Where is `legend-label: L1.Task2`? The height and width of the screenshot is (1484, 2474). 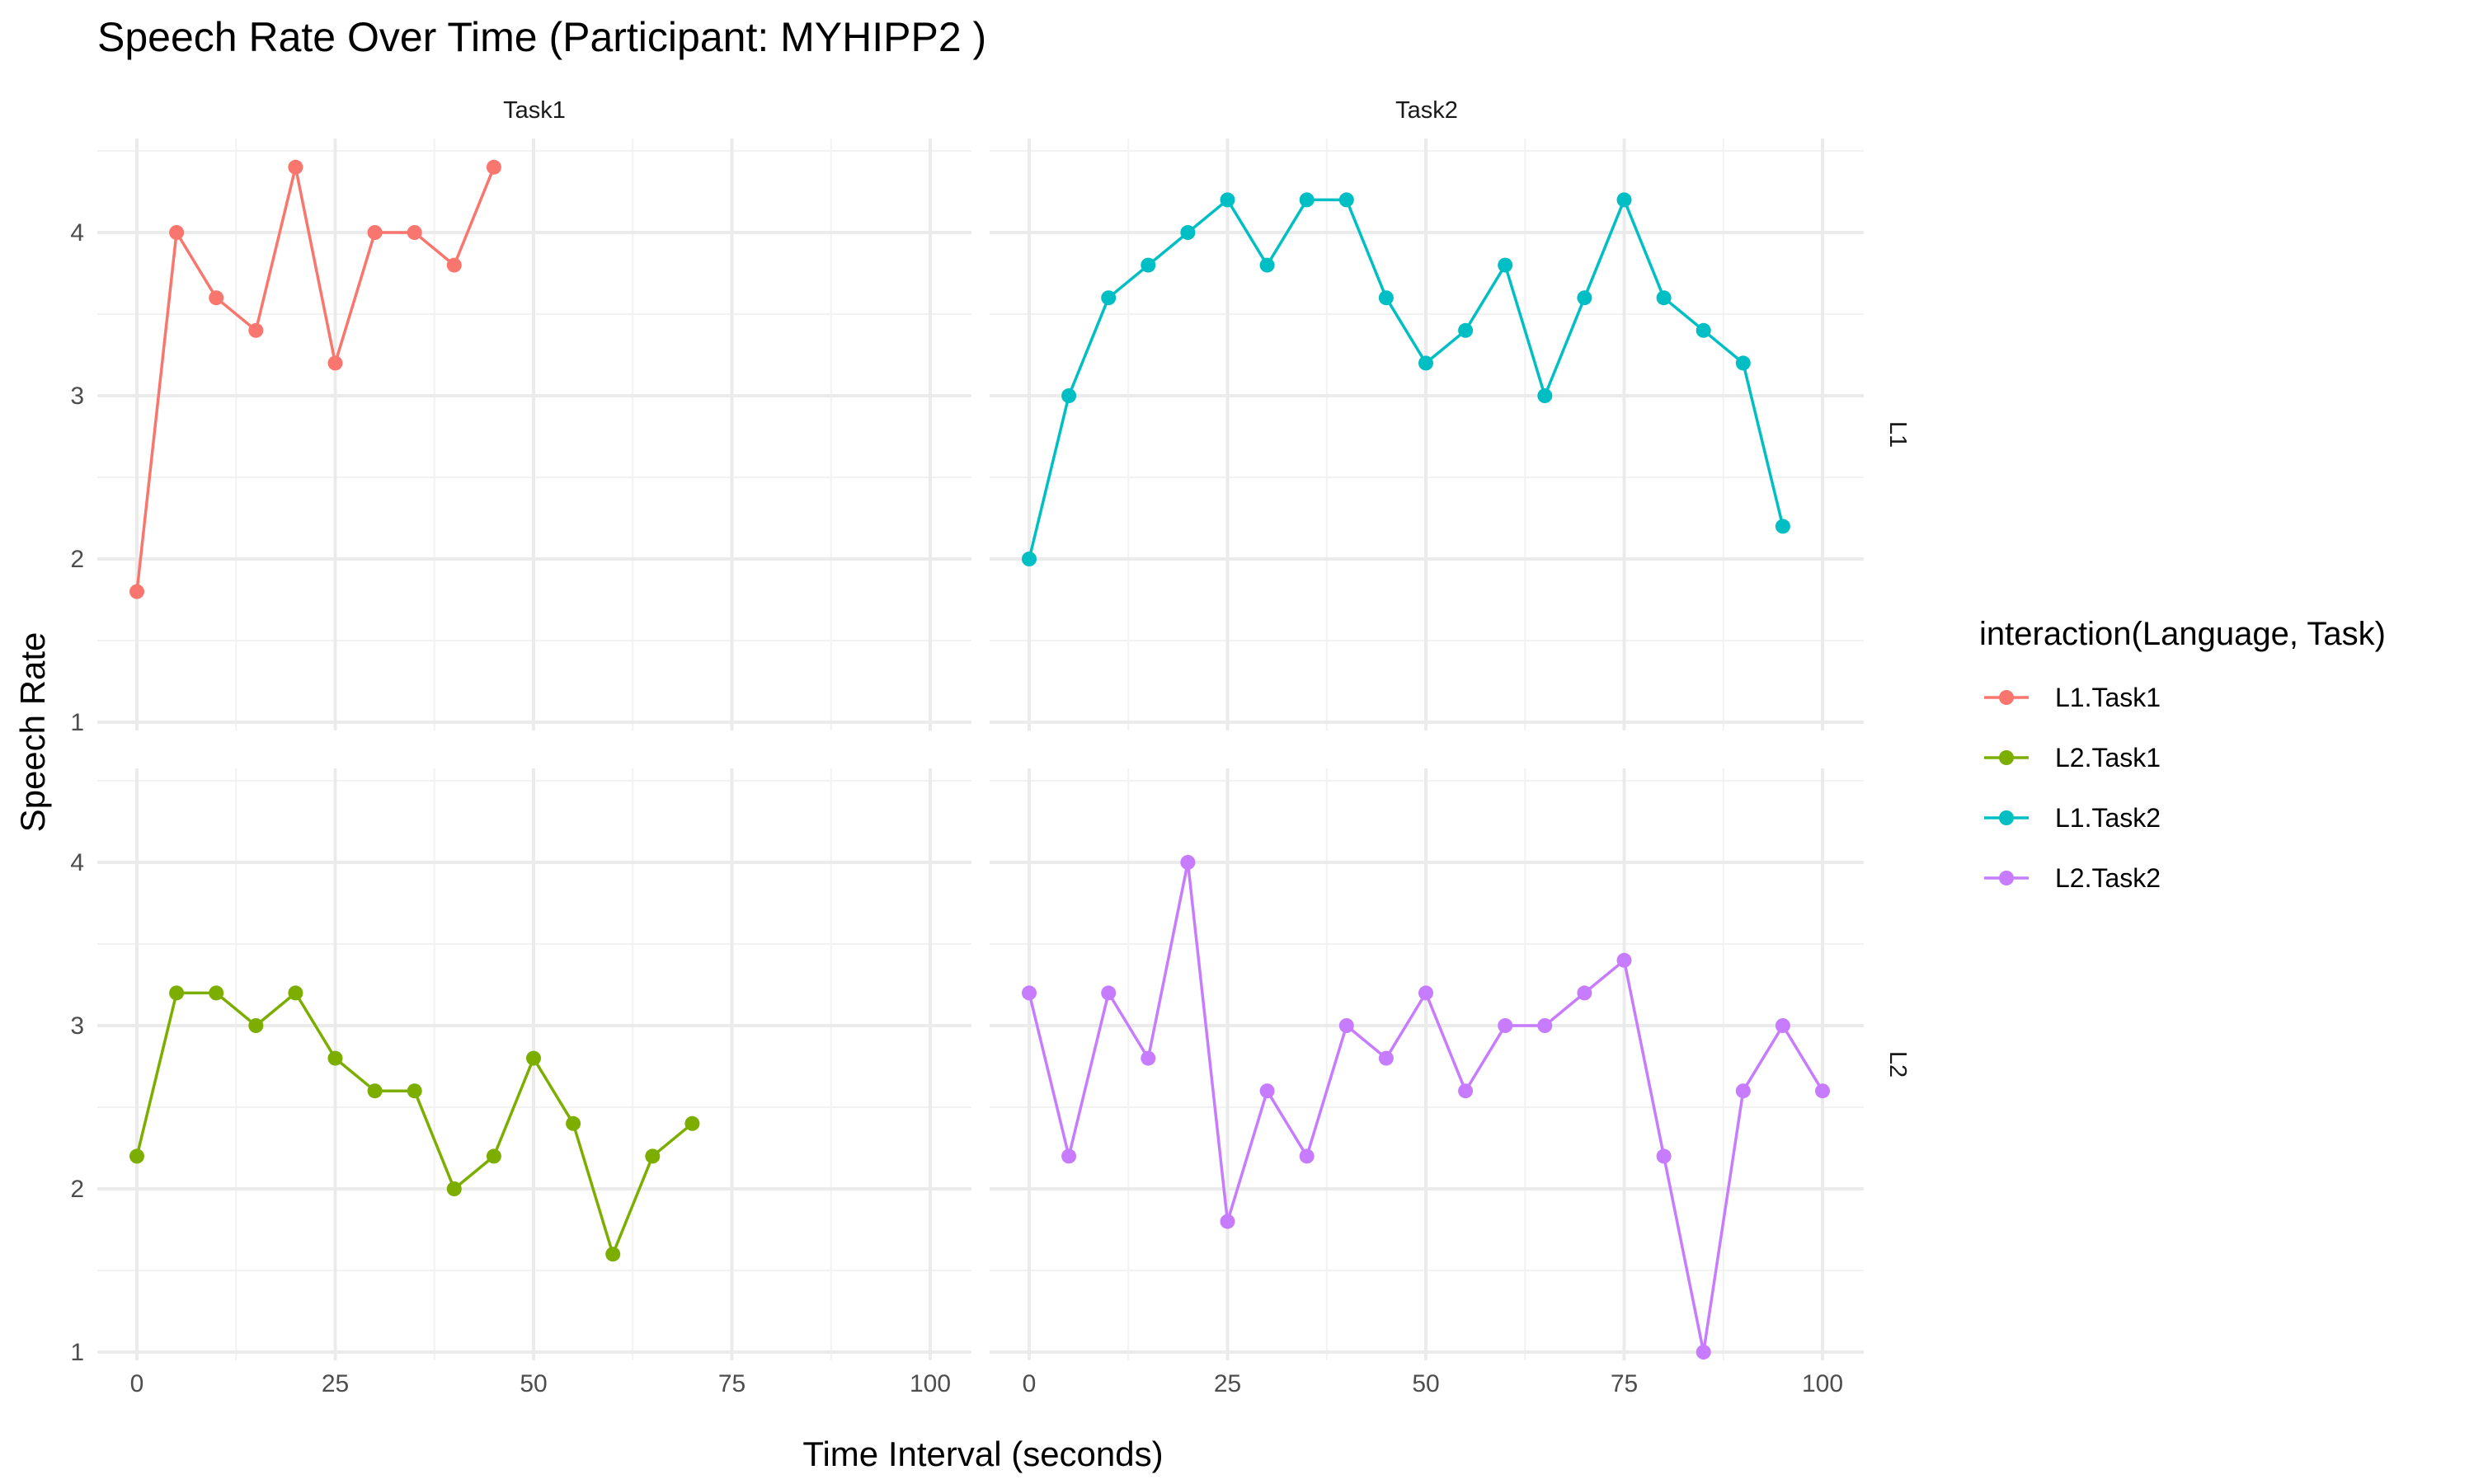
legend-label: L1.Task2 is located at coordinates (2108, 818).